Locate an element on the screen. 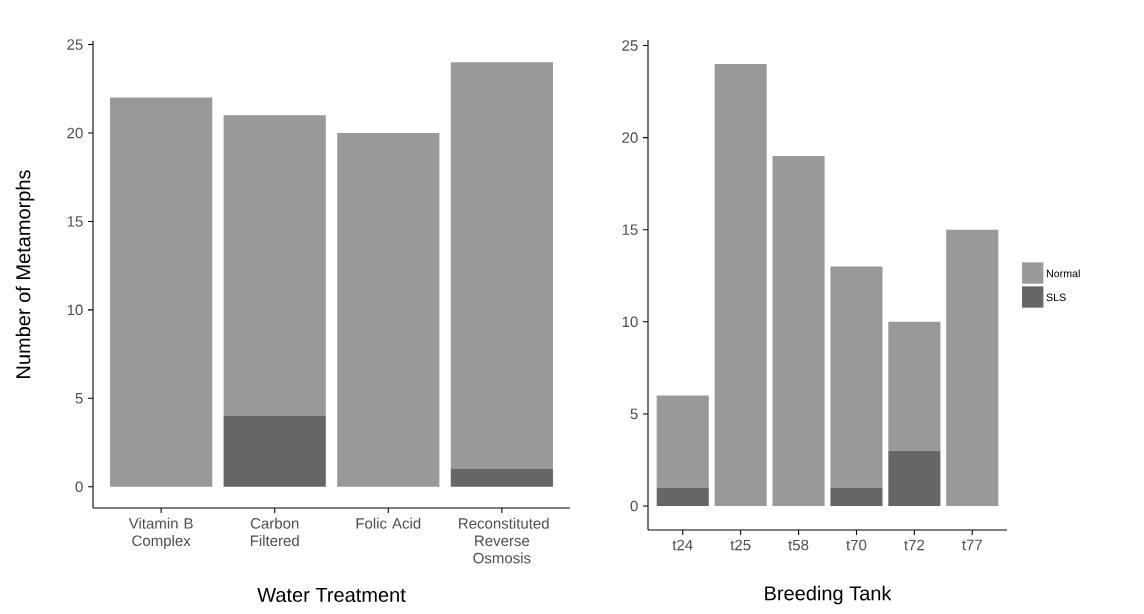 This screenshot has width=1144, height=614. legend-label: Normal is located at coordinates (1063, 273).